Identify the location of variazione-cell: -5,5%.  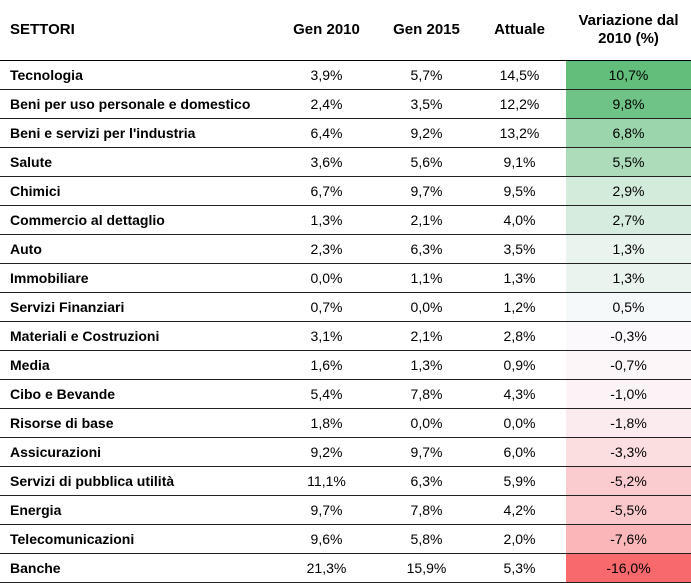
(628, 510).